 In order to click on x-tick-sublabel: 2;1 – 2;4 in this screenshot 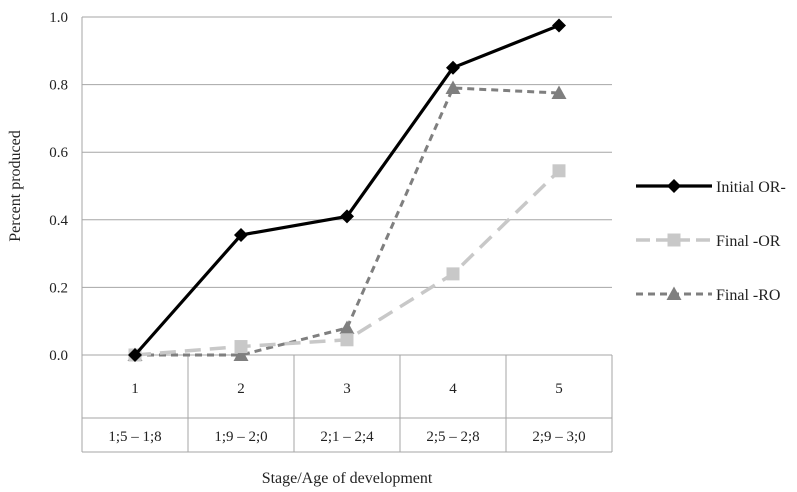, I will do `click(347, 437)`.